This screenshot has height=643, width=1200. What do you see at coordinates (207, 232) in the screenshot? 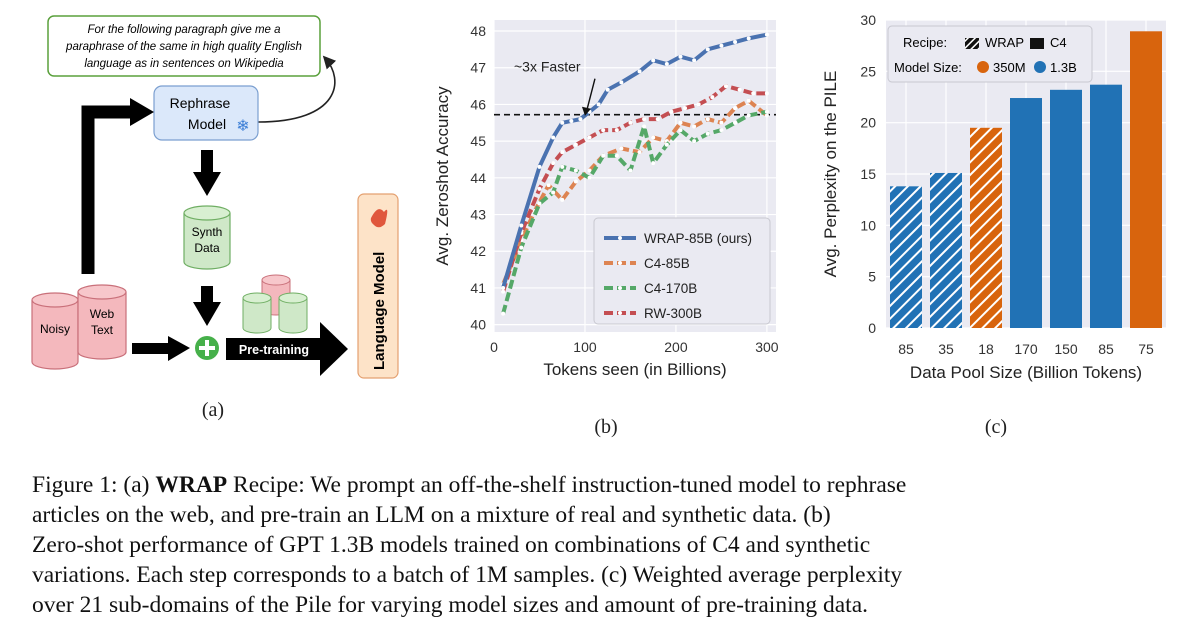
I see `synth-data-label-1: Synth` at bounding box center [207, 232].